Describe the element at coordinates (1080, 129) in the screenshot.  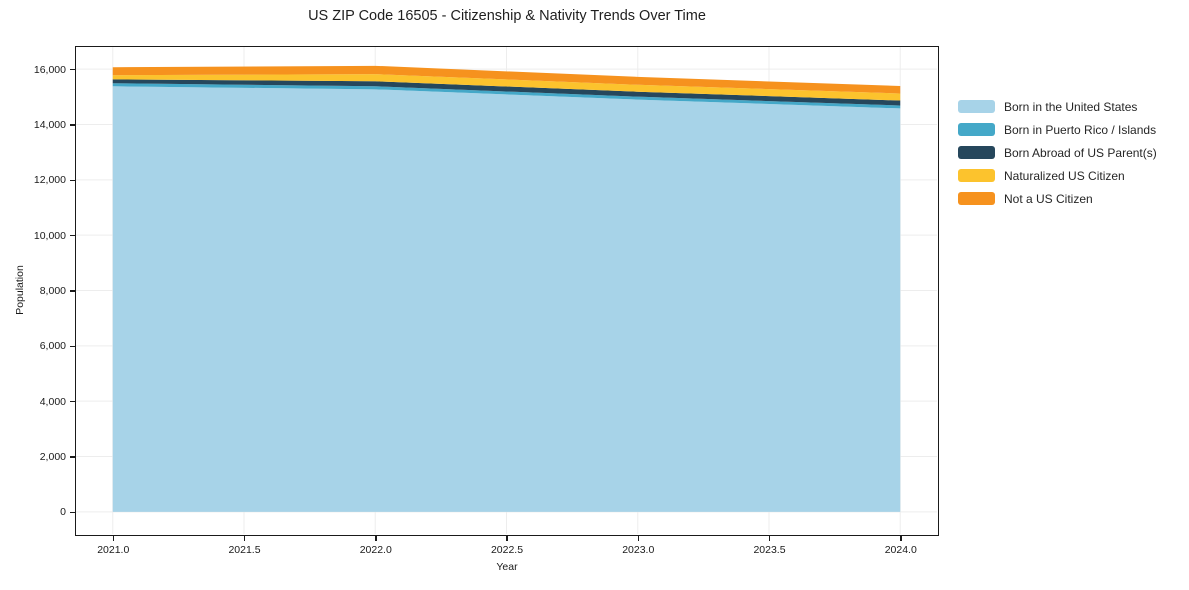
I see `legend-label: Born in Puerto Rico / Islands` at that location.